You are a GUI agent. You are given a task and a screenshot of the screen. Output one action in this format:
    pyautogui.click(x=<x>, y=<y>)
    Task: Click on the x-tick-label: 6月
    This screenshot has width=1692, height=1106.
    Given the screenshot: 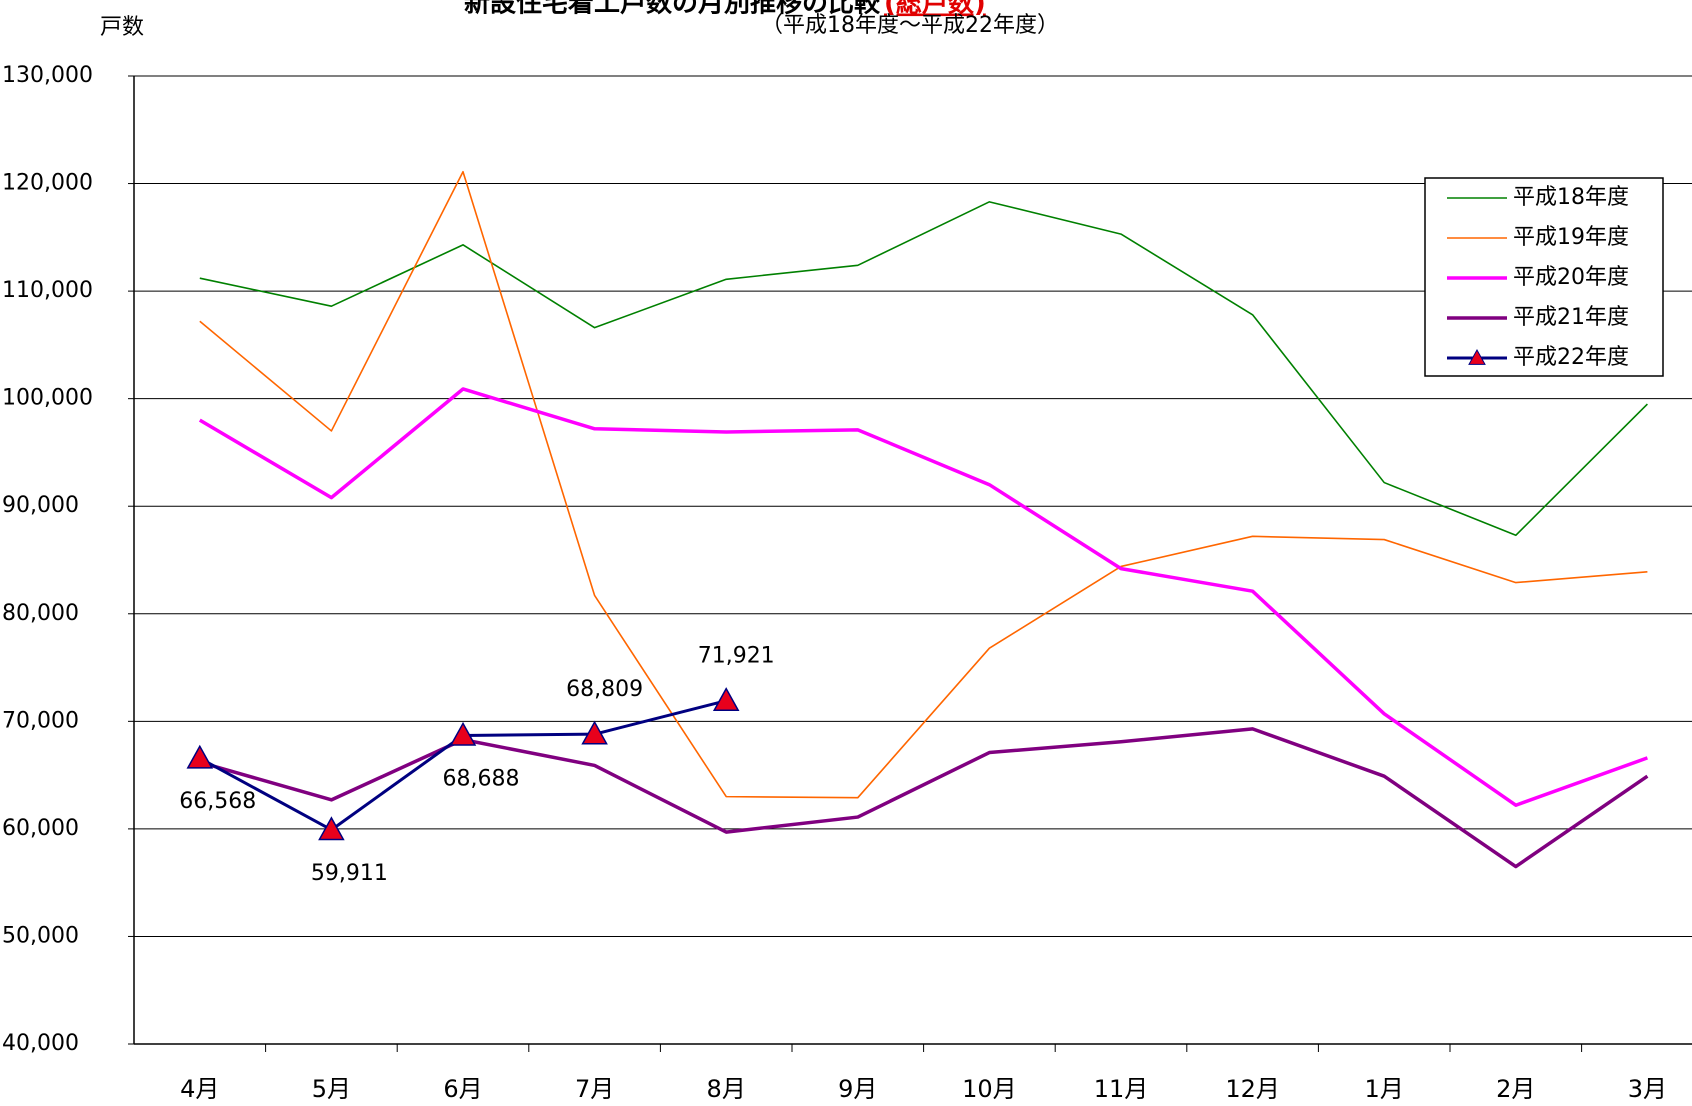 What is the action you would take?
    pyautogui.click(x=462, y=1089)
    